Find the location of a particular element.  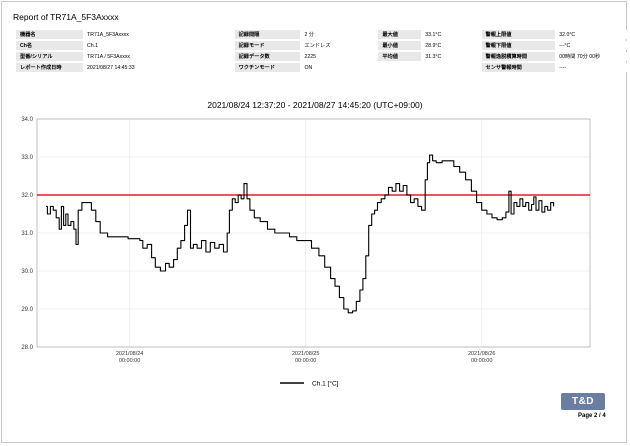

report-title: Report of TR71A_5F3Axxxx is located at coordinates (66, 17).